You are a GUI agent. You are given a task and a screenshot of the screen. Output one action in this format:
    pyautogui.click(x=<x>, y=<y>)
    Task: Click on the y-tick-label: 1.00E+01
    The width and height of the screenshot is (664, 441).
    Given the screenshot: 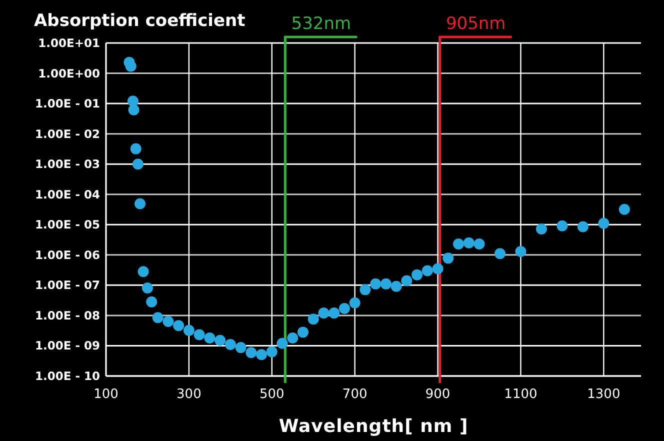 What is the action you would take?
    pyautogui.click(x=69, y=43)
    